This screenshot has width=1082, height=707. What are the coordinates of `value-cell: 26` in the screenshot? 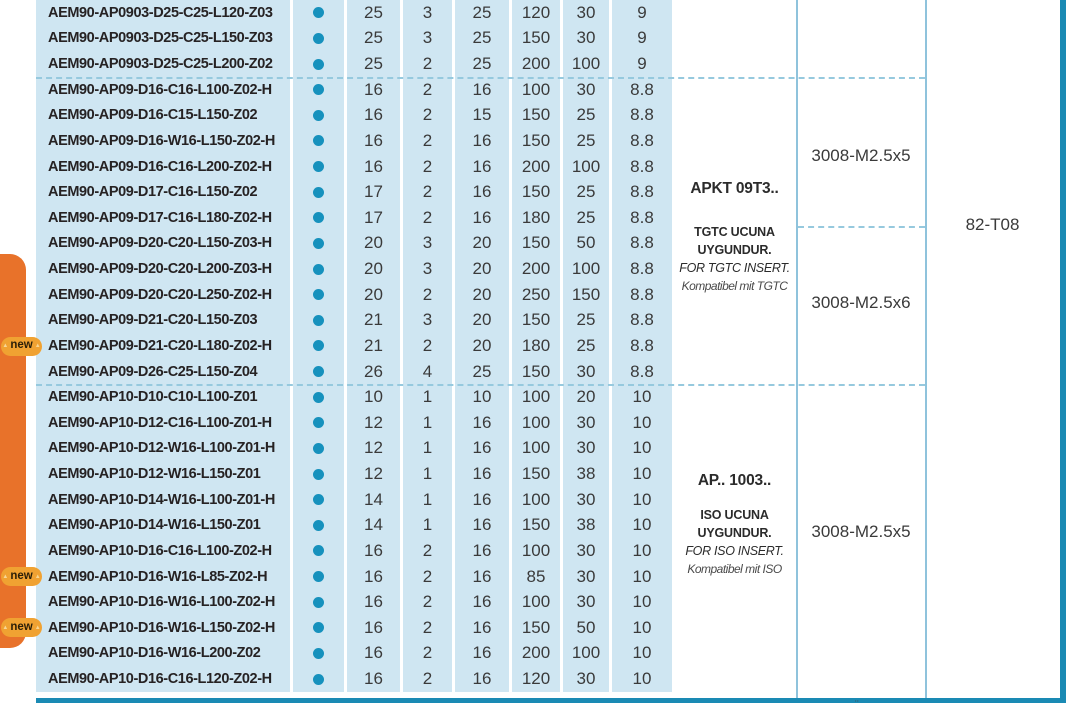 It's located at (373, 371).